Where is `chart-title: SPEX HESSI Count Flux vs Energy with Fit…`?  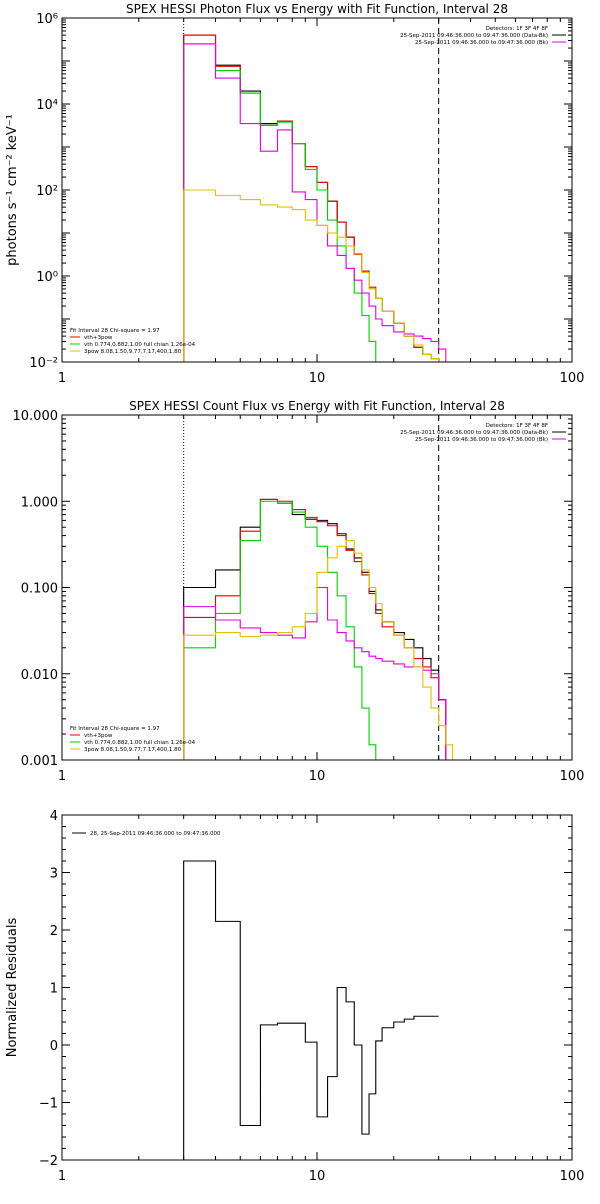
chart-title: SPEX HESSI Count Flux vs Energy with Fit… is located at coordinates (317, 406).